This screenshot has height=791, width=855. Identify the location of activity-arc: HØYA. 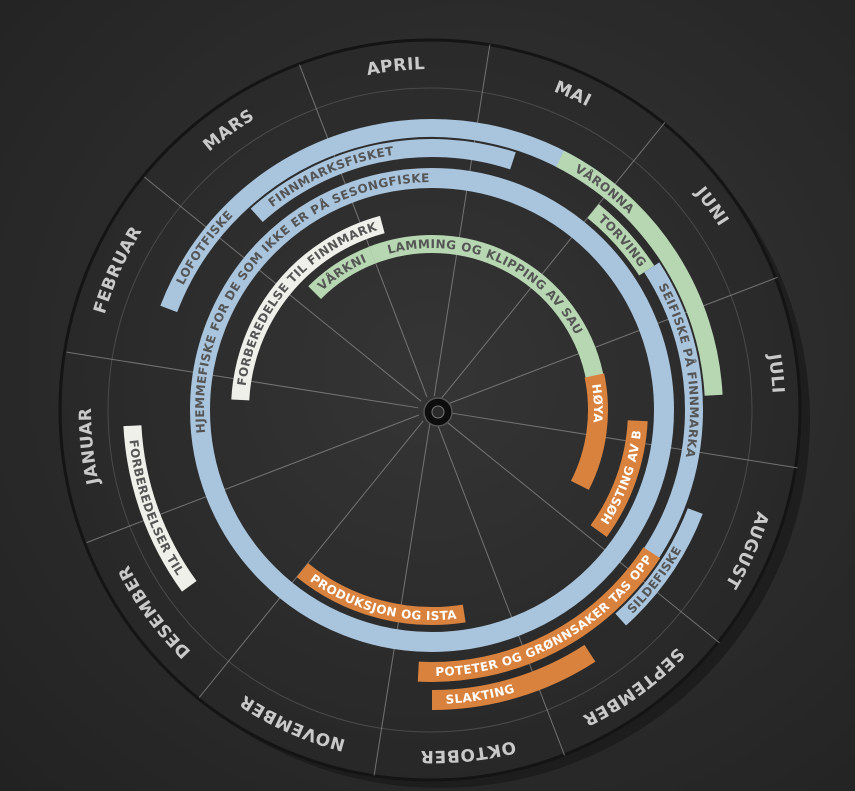
(589, 431).